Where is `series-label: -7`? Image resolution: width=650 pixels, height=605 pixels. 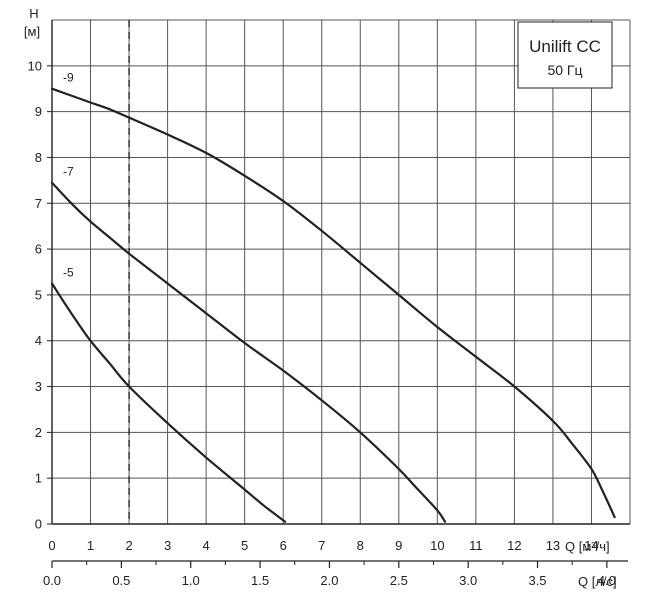
series-label: -7 is located at coordinates (68, 172).